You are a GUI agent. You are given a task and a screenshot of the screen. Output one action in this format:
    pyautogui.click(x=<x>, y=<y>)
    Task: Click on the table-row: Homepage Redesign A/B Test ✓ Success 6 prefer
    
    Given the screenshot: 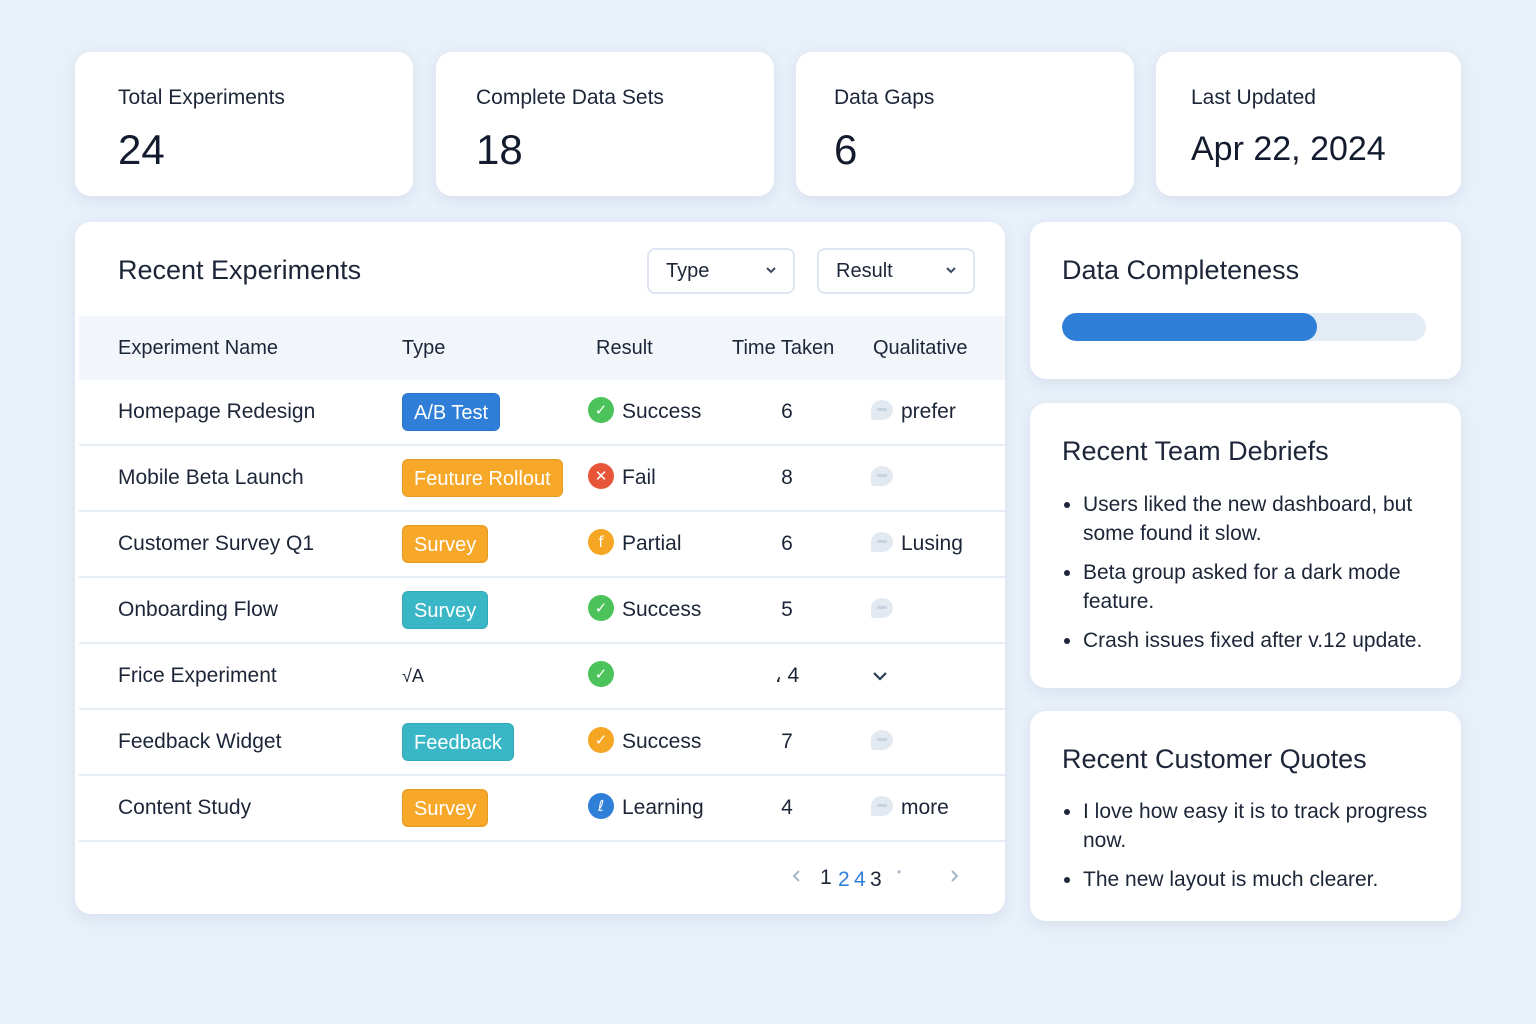 What is the action you would take?
    pyautogui.click(x=542, y=413)
    